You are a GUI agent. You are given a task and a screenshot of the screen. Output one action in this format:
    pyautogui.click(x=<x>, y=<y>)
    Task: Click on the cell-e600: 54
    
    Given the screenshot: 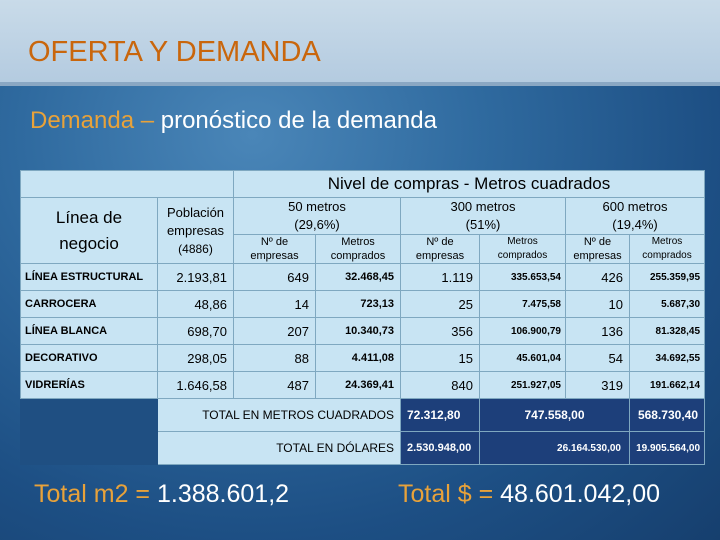 What is the action you would take?
    pyautogui.click(x=597, y=358)
    